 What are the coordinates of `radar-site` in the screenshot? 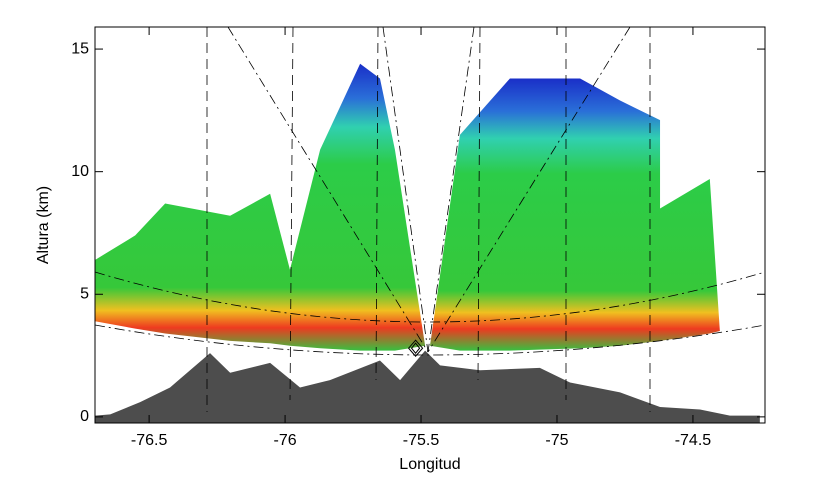 It's located at (415, 348).